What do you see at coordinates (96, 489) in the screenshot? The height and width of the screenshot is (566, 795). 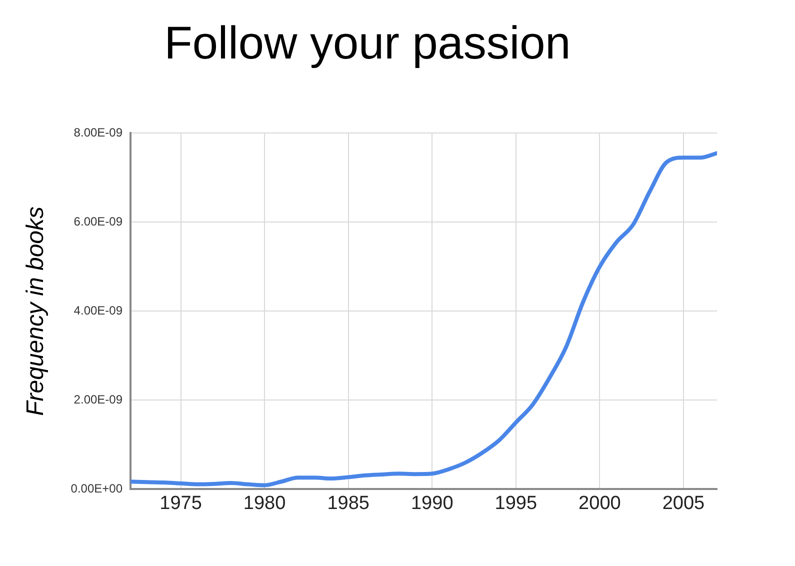 I see `y-tick-label: 0.00E+00` at bounding box center [96, 489].